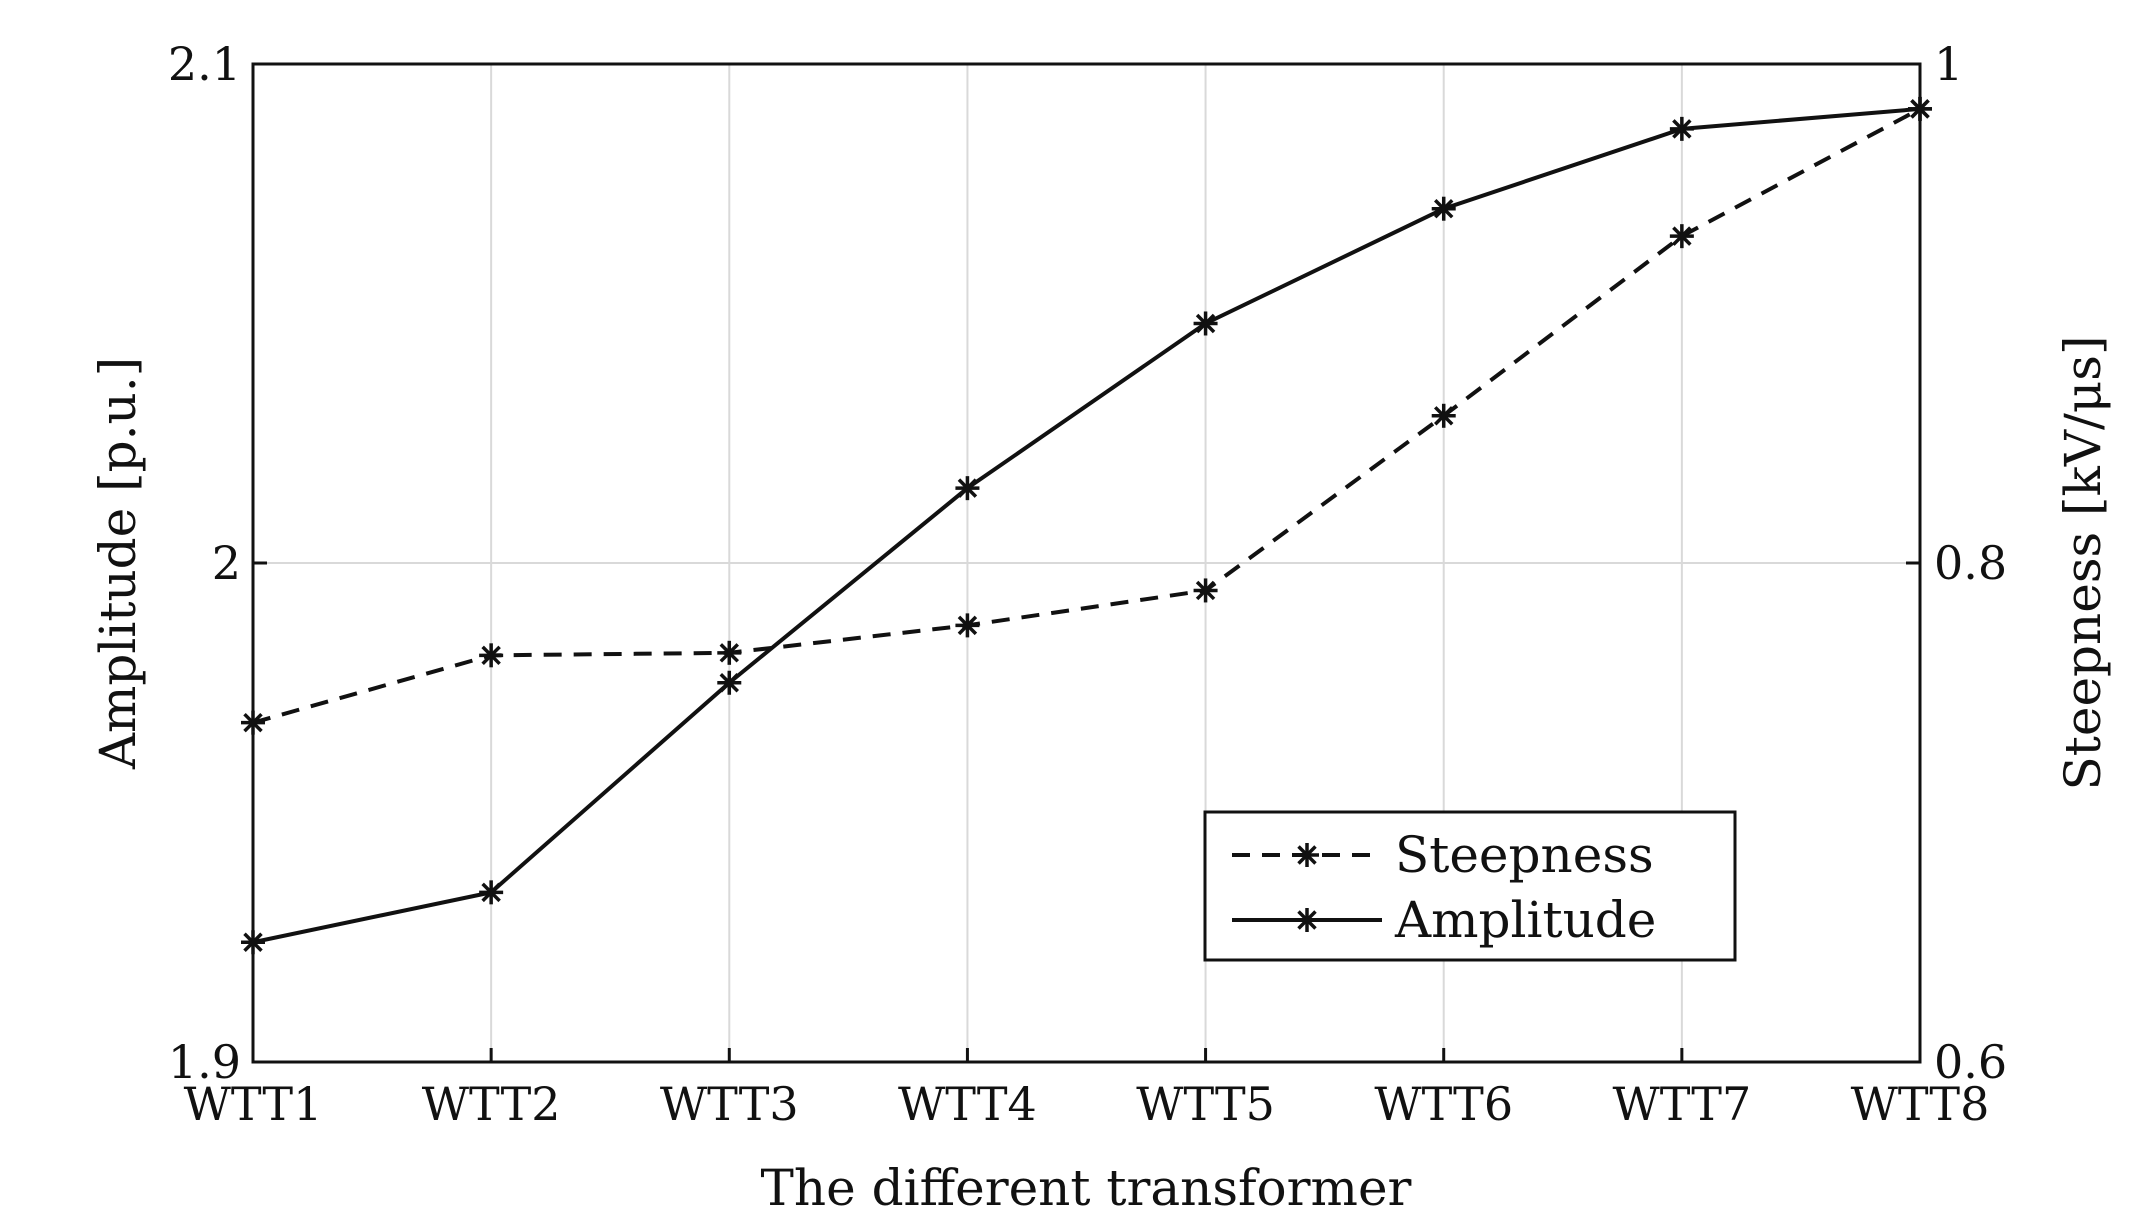 The width and height of the screenshot is (2150, 1222). I want to click on x-tick-label: WTT1, so click(253, 1104).